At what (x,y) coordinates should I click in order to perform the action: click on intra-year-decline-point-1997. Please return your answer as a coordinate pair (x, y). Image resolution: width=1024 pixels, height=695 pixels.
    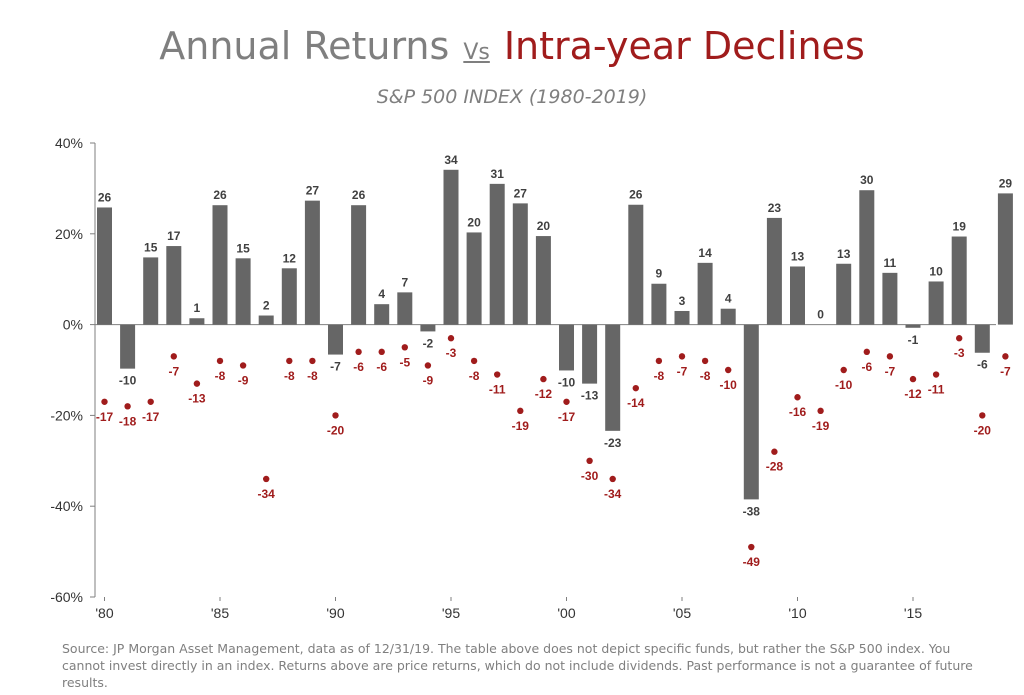
    Looking at the image, I should click on (497, 374).